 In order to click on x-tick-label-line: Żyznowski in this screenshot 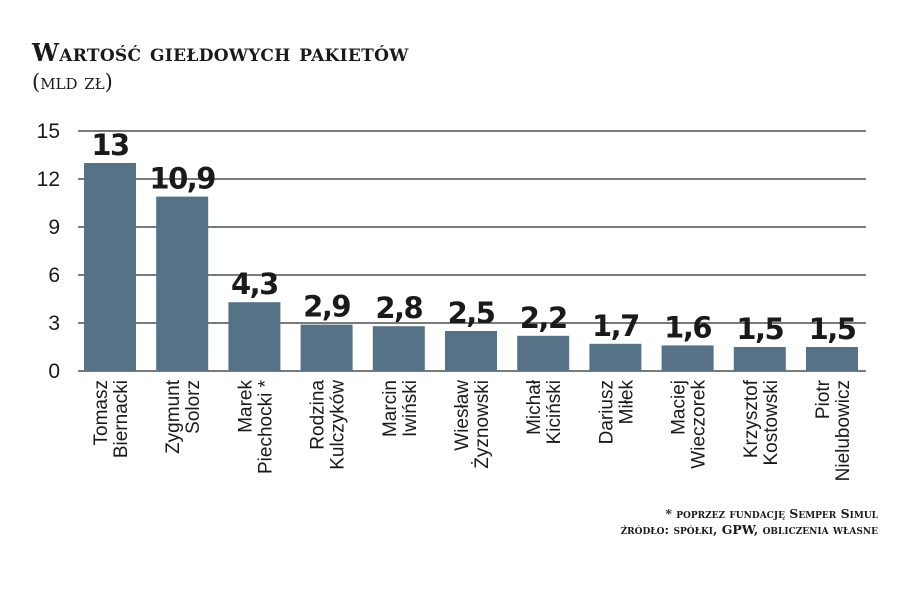, I will do `click(482, 424)`.